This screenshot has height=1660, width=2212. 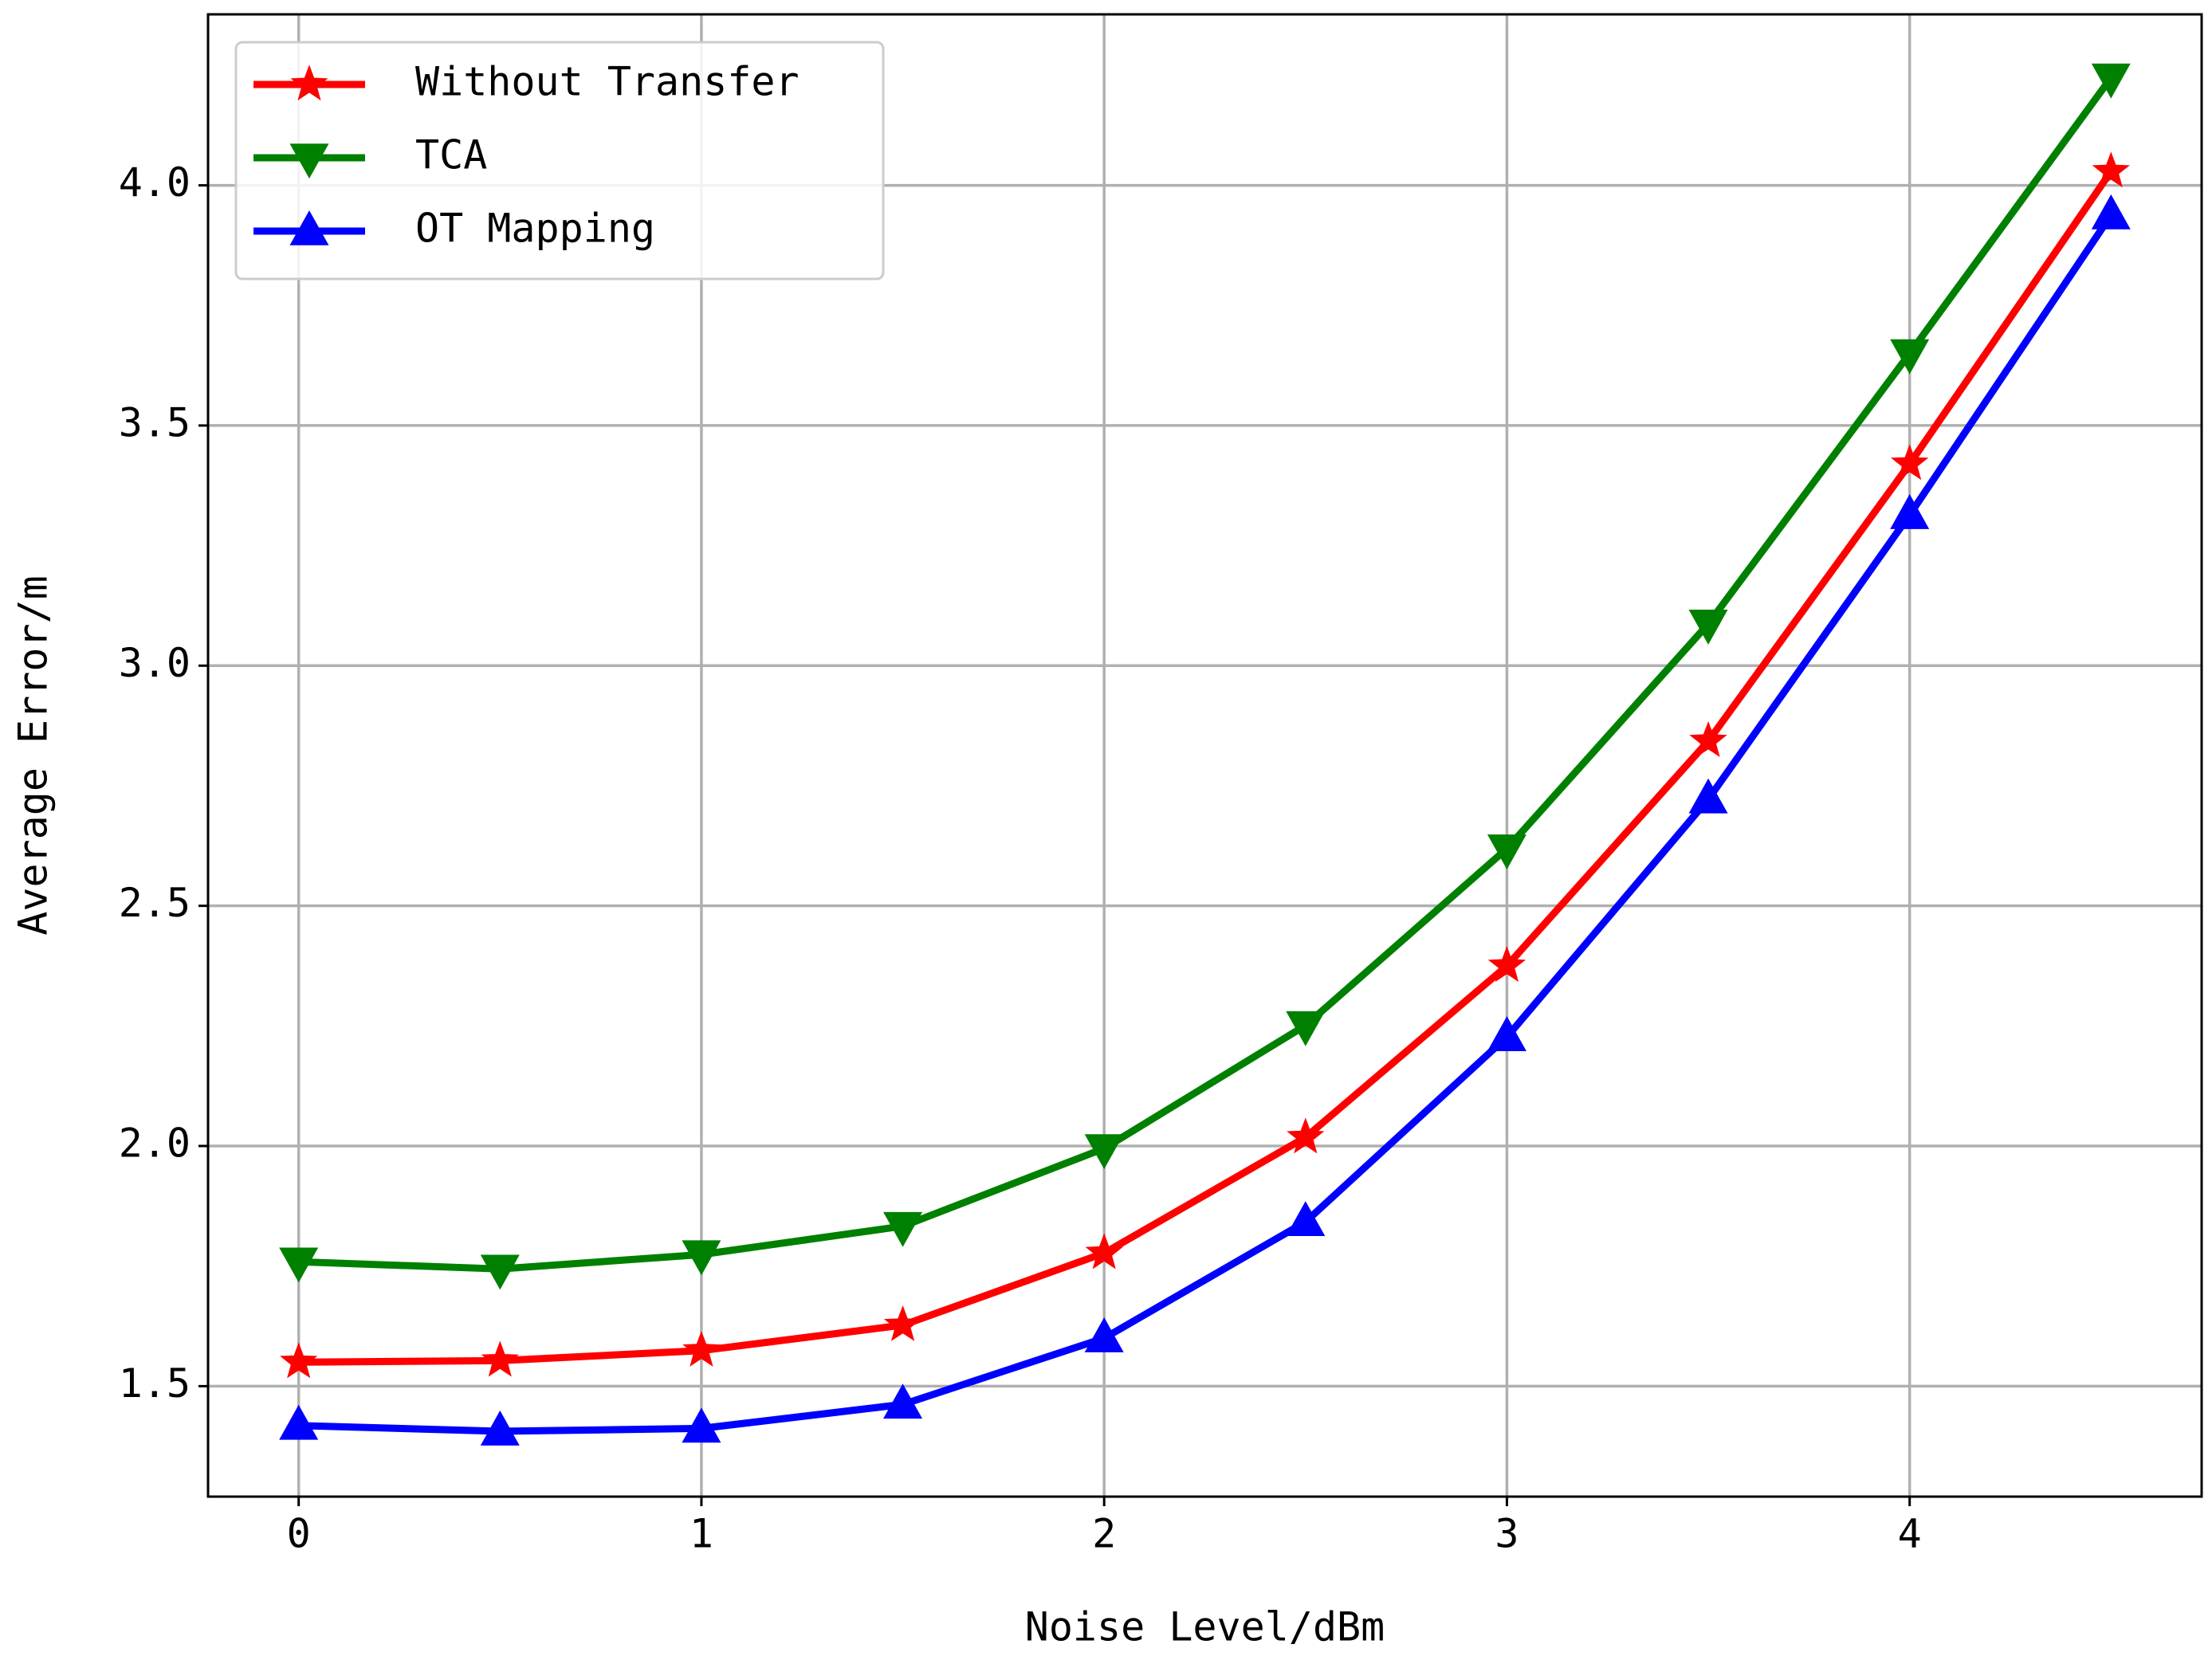 I want to click on y-tick-label: 1.5, so click(x=155, y=1383).